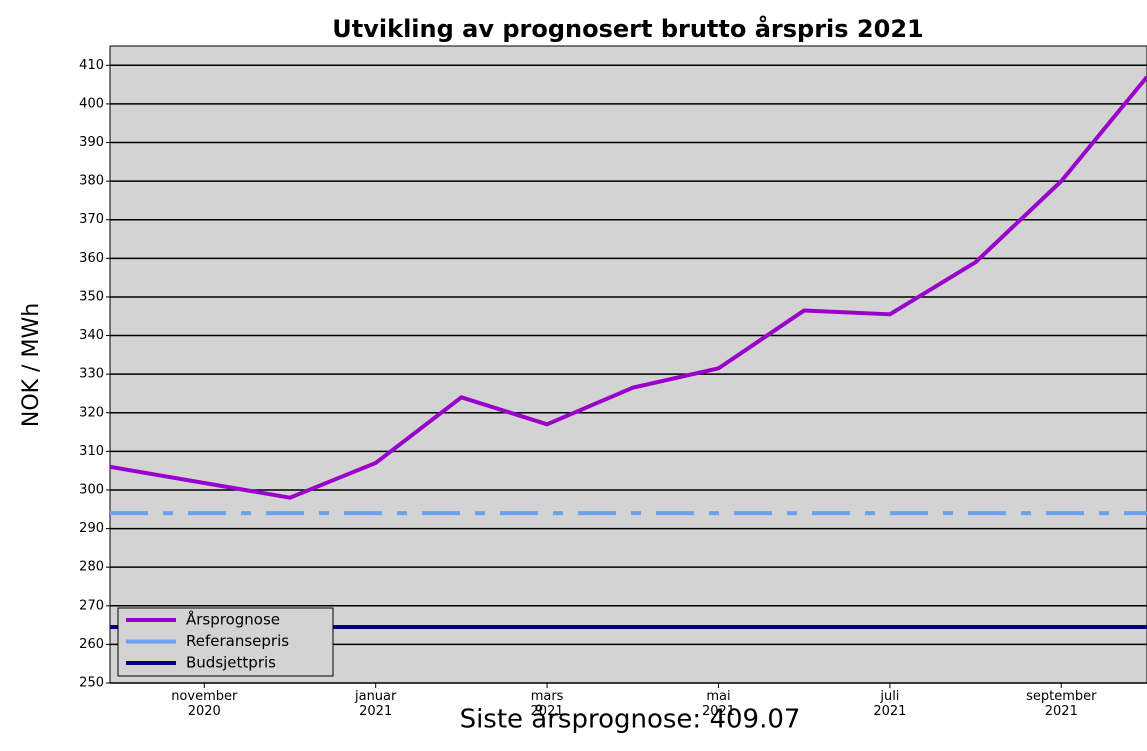 This screenshot has width=1147, height=751. What do you see at coordinates (91, 412) in the screenshot?
I see `y-tick-label: 320` at bounding box center [91, 412].